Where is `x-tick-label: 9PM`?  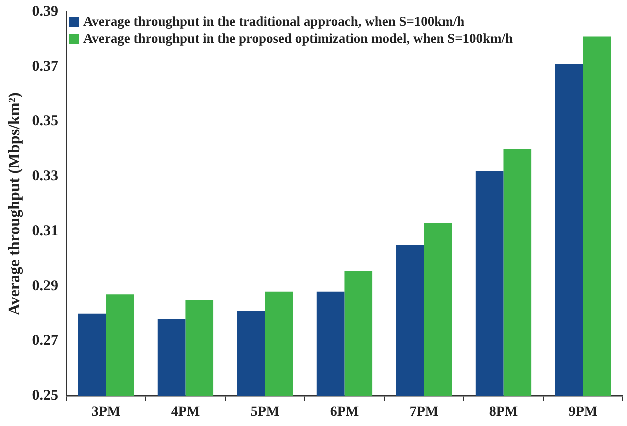
x-tick-label: 9PM is located at coordinates (583, 412).